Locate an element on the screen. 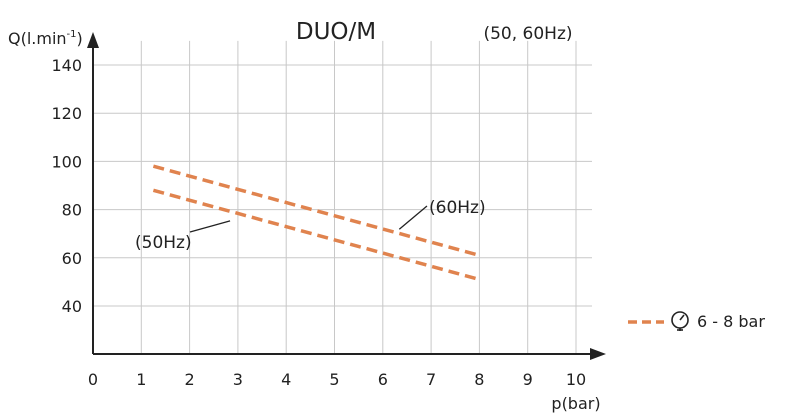 The image size is (800, 418). y-axis-label-main: Q(l.min is located at coordinates (37, 38).